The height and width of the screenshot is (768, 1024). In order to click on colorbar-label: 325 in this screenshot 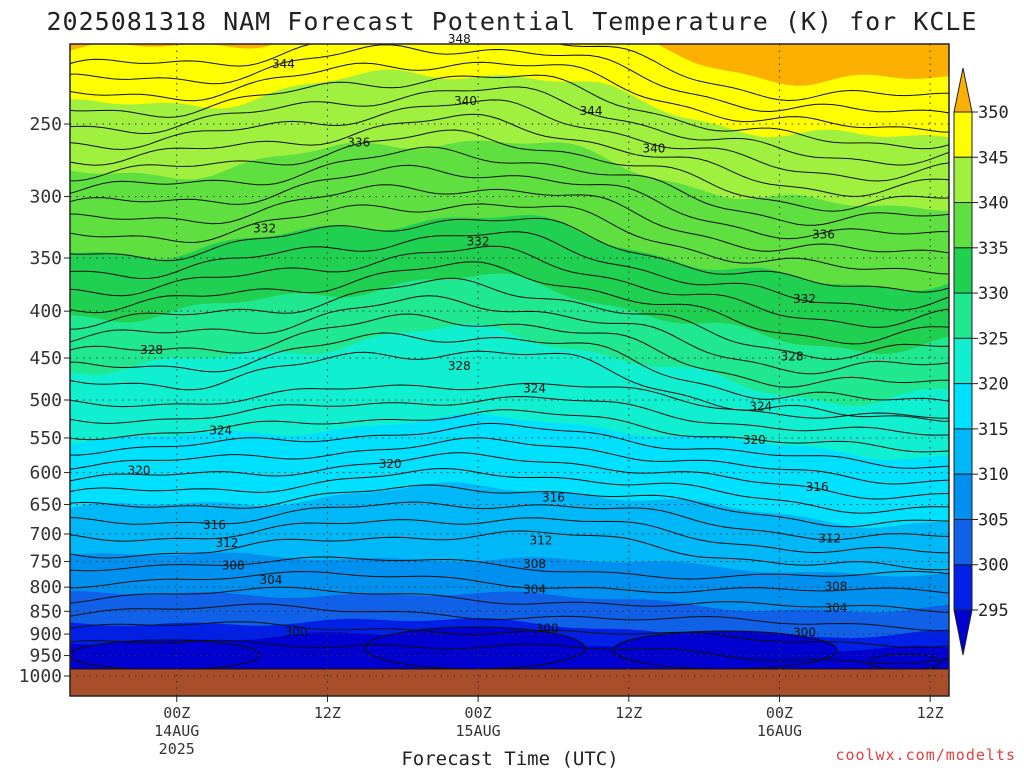, I will do `click(993, 339)`.